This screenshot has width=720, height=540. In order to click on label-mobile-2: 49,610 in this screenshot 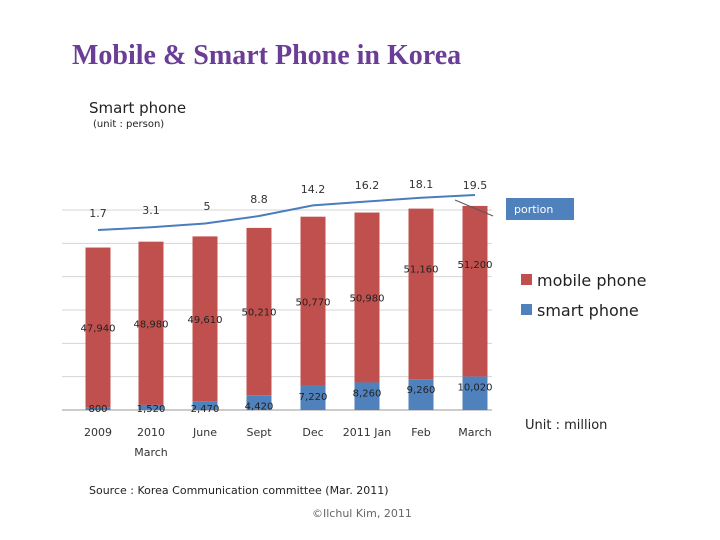, I will do `click(205, 320)`.